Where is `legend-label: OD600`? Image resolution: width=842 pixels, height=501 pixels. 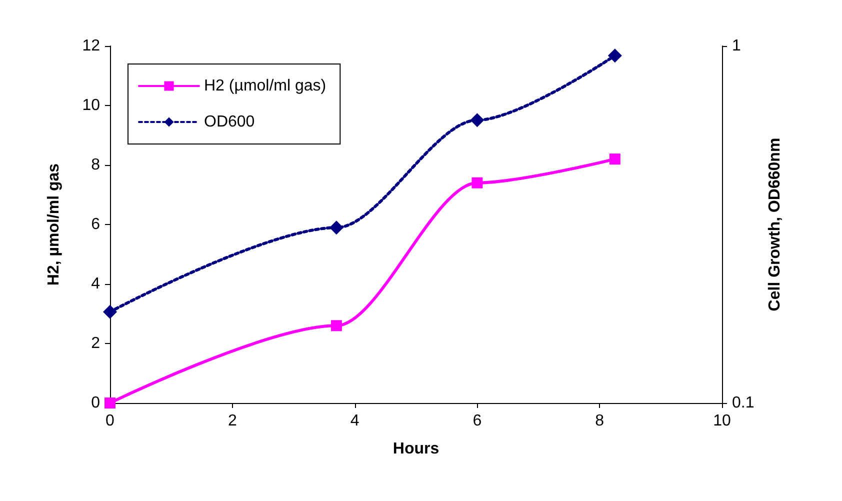 legend-label: OD600 is located at coordinates (229, 122).